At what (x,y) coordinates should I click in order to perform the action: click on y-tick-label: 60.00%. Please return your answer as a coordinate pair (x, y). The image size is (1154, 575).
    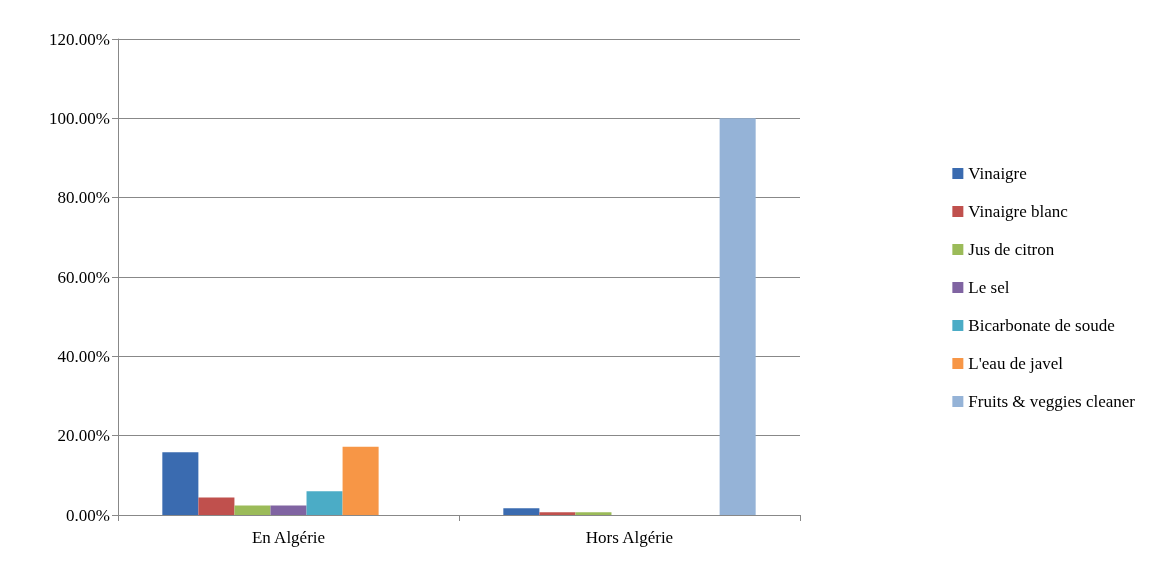
    Looking at the image, I should click on (83, 277).